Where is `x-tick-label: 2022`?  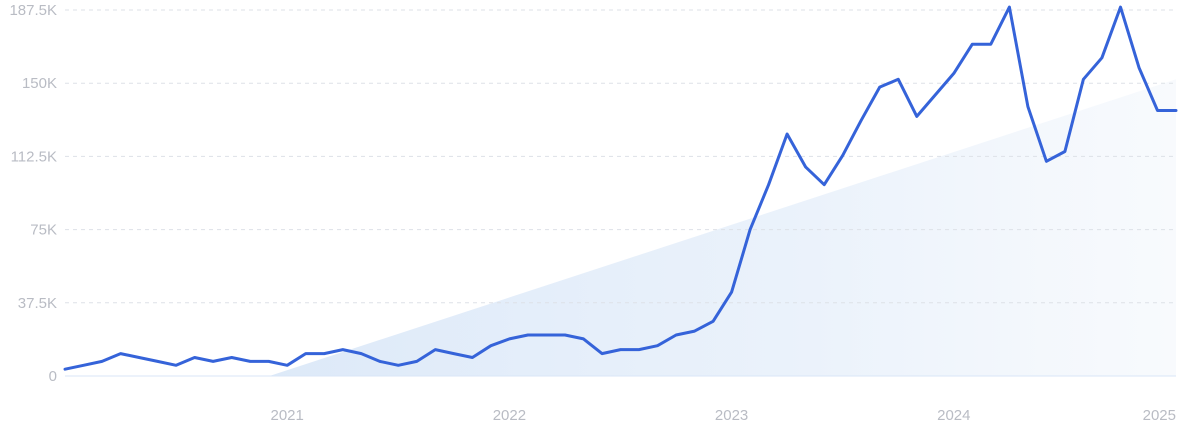 x-tick-label: 2022 is located at coordinates (509, 415).